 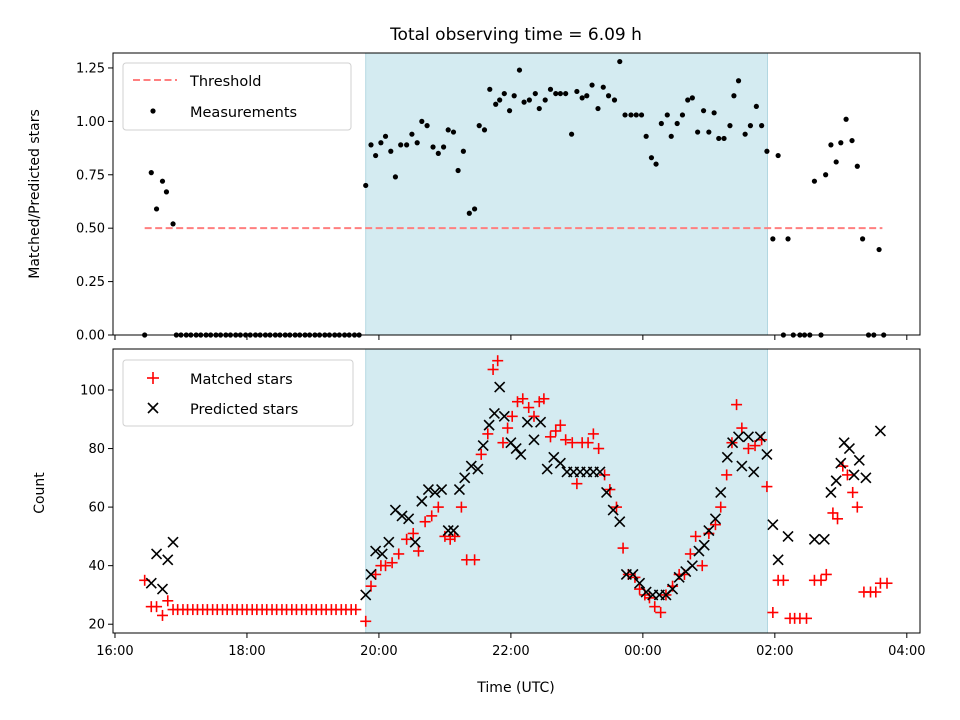 I want to click on y-tick-label: 80, so click(x=96, y=449).